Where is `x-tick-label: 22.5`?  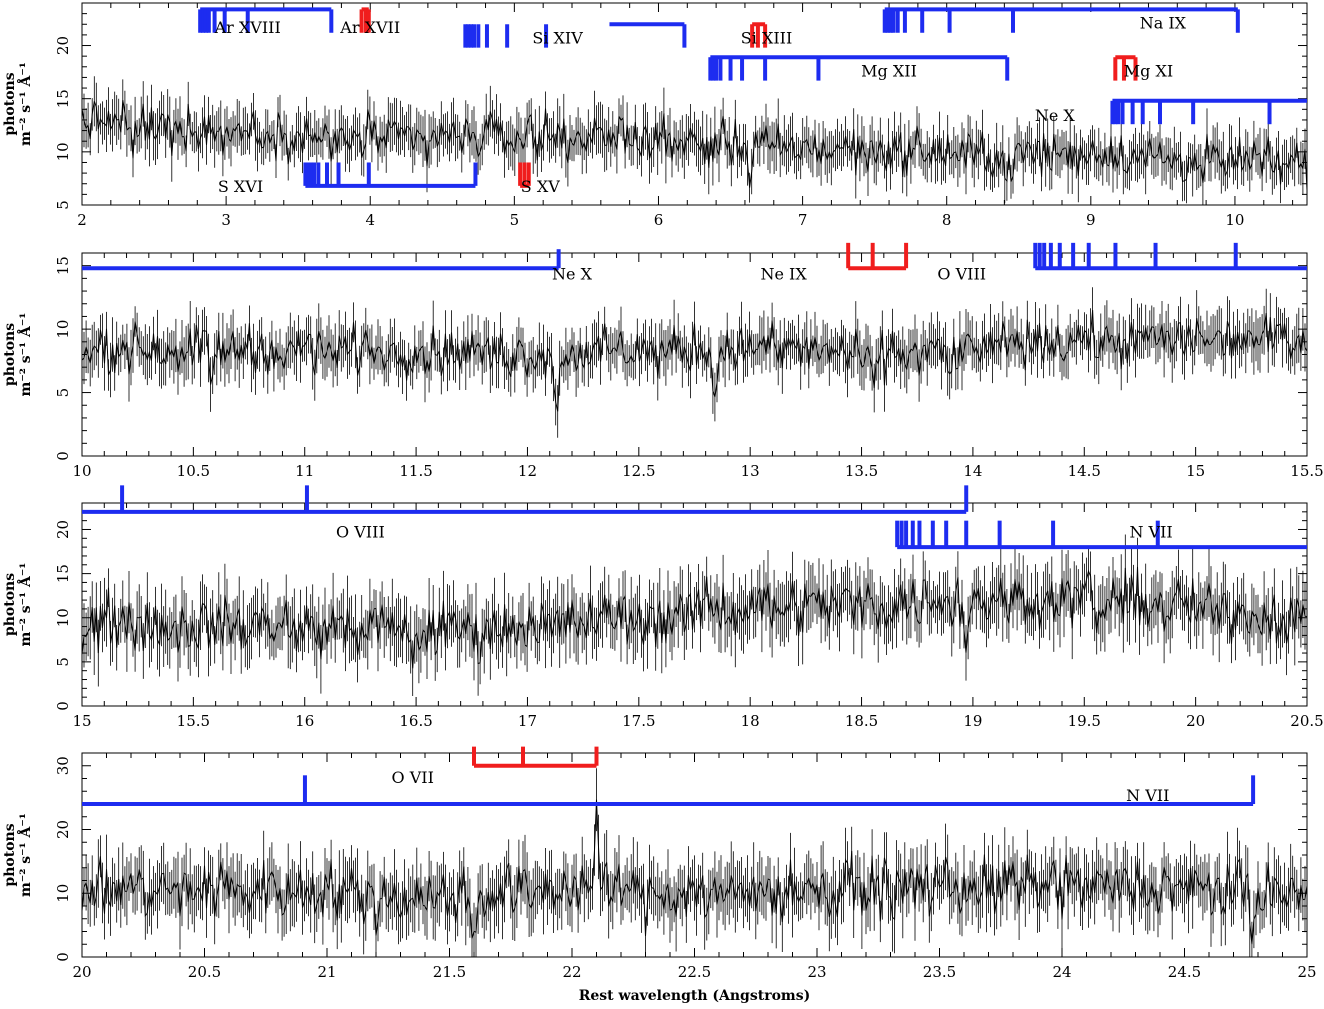 x-tick-label: 22.5 is located at coordinates (694, 972).